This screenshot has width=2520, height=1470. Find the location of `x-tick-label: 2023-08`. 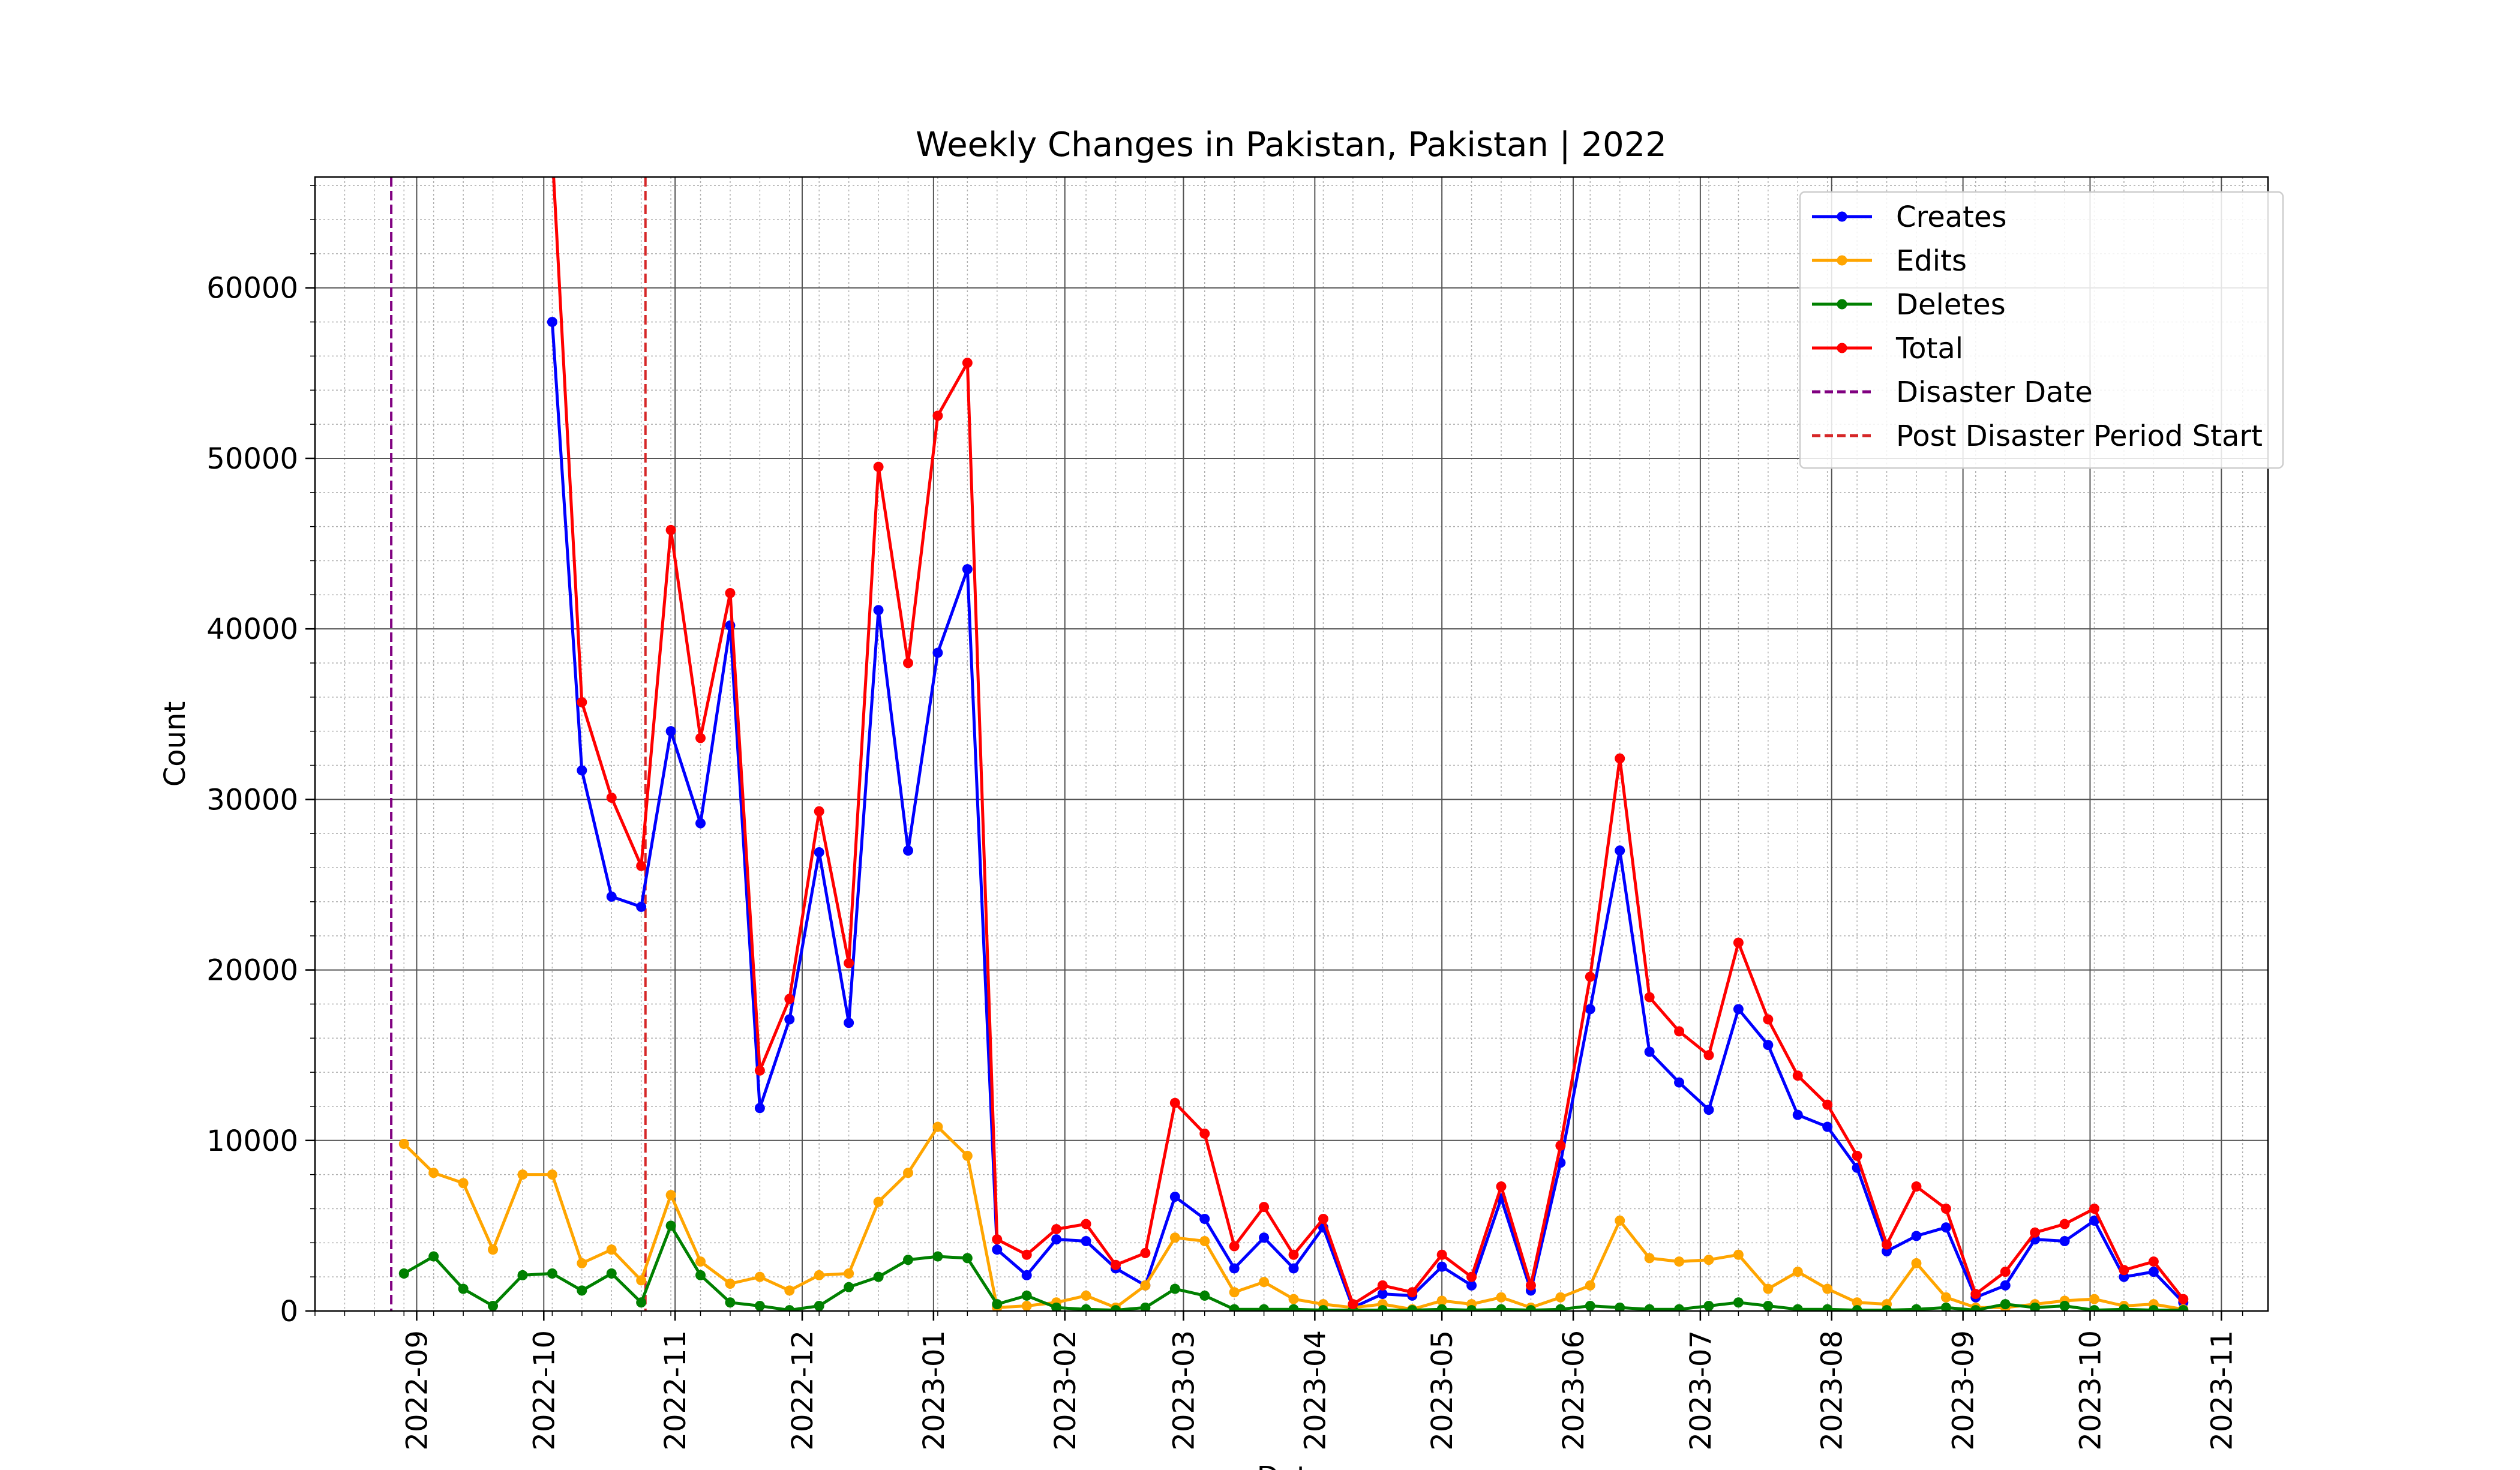

x-tick-label: 2023-08 is located at coordinates (1833, 1390).